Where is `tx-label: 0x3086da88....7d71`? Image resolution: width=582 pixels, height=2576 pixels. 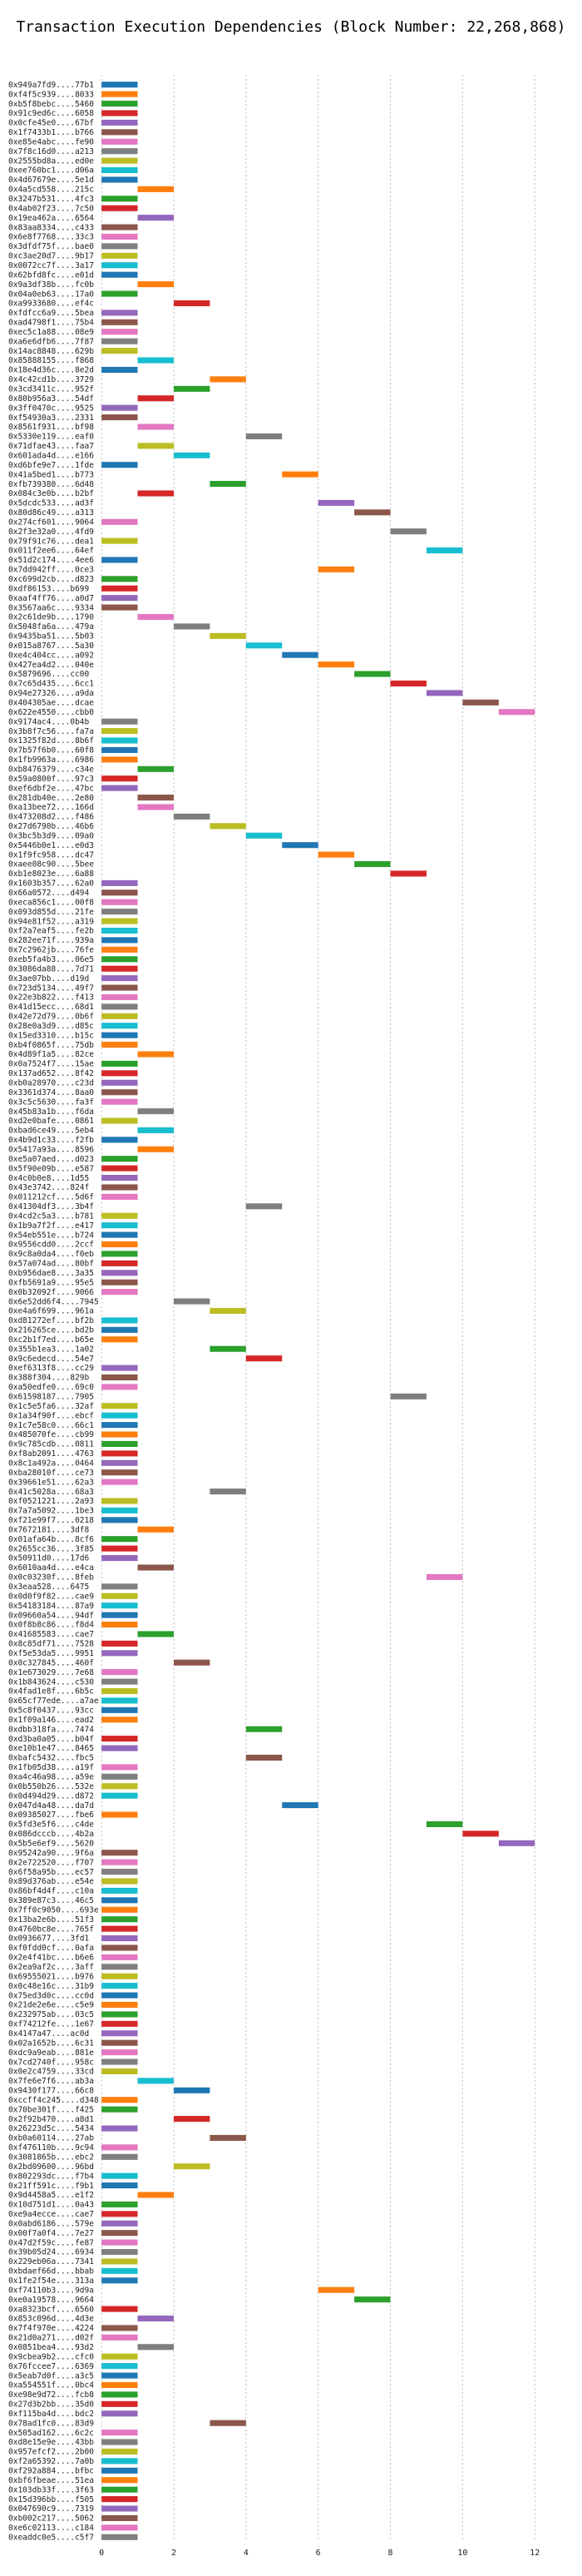
tx-label: 0x3086da88....7d71 is located at coordinates (51, 969).